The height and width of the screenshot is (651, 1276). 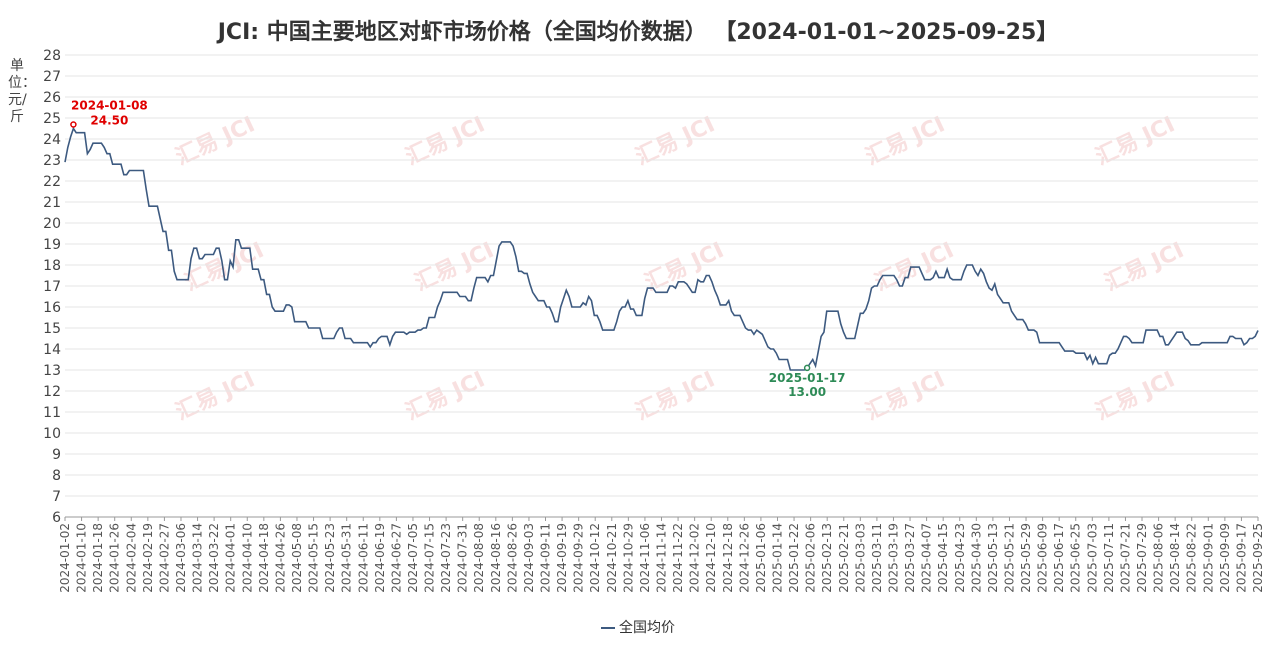 What do you see at coordinates (52, 413) in the screenshot?
I see `y-tick-label: 11` at bounding box center [52, 413].